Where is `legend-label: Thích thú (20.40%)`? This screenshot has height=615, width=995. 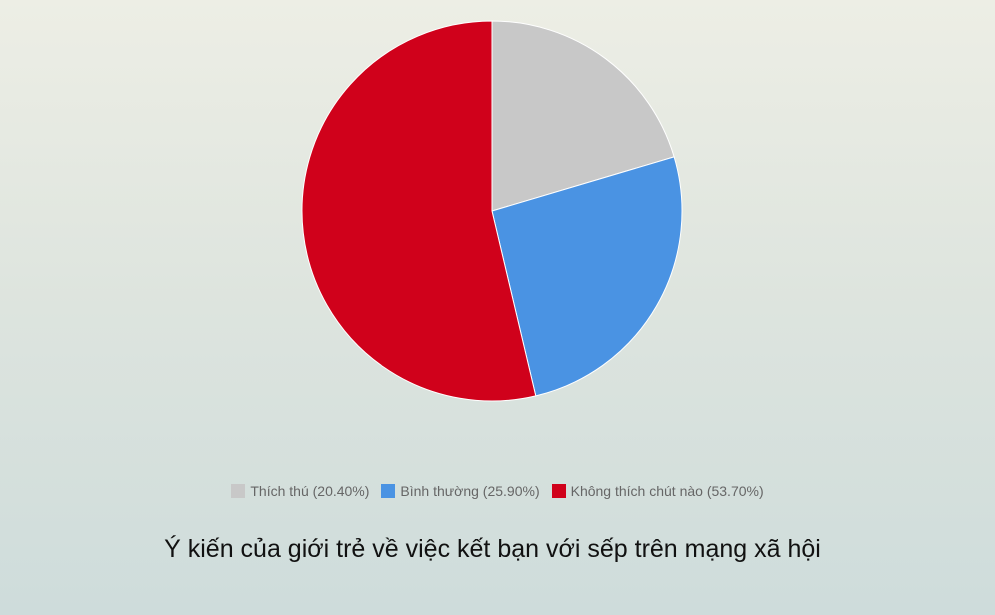
legend-label: Thích thú (20.40%) is located at coordinates (310, 491).